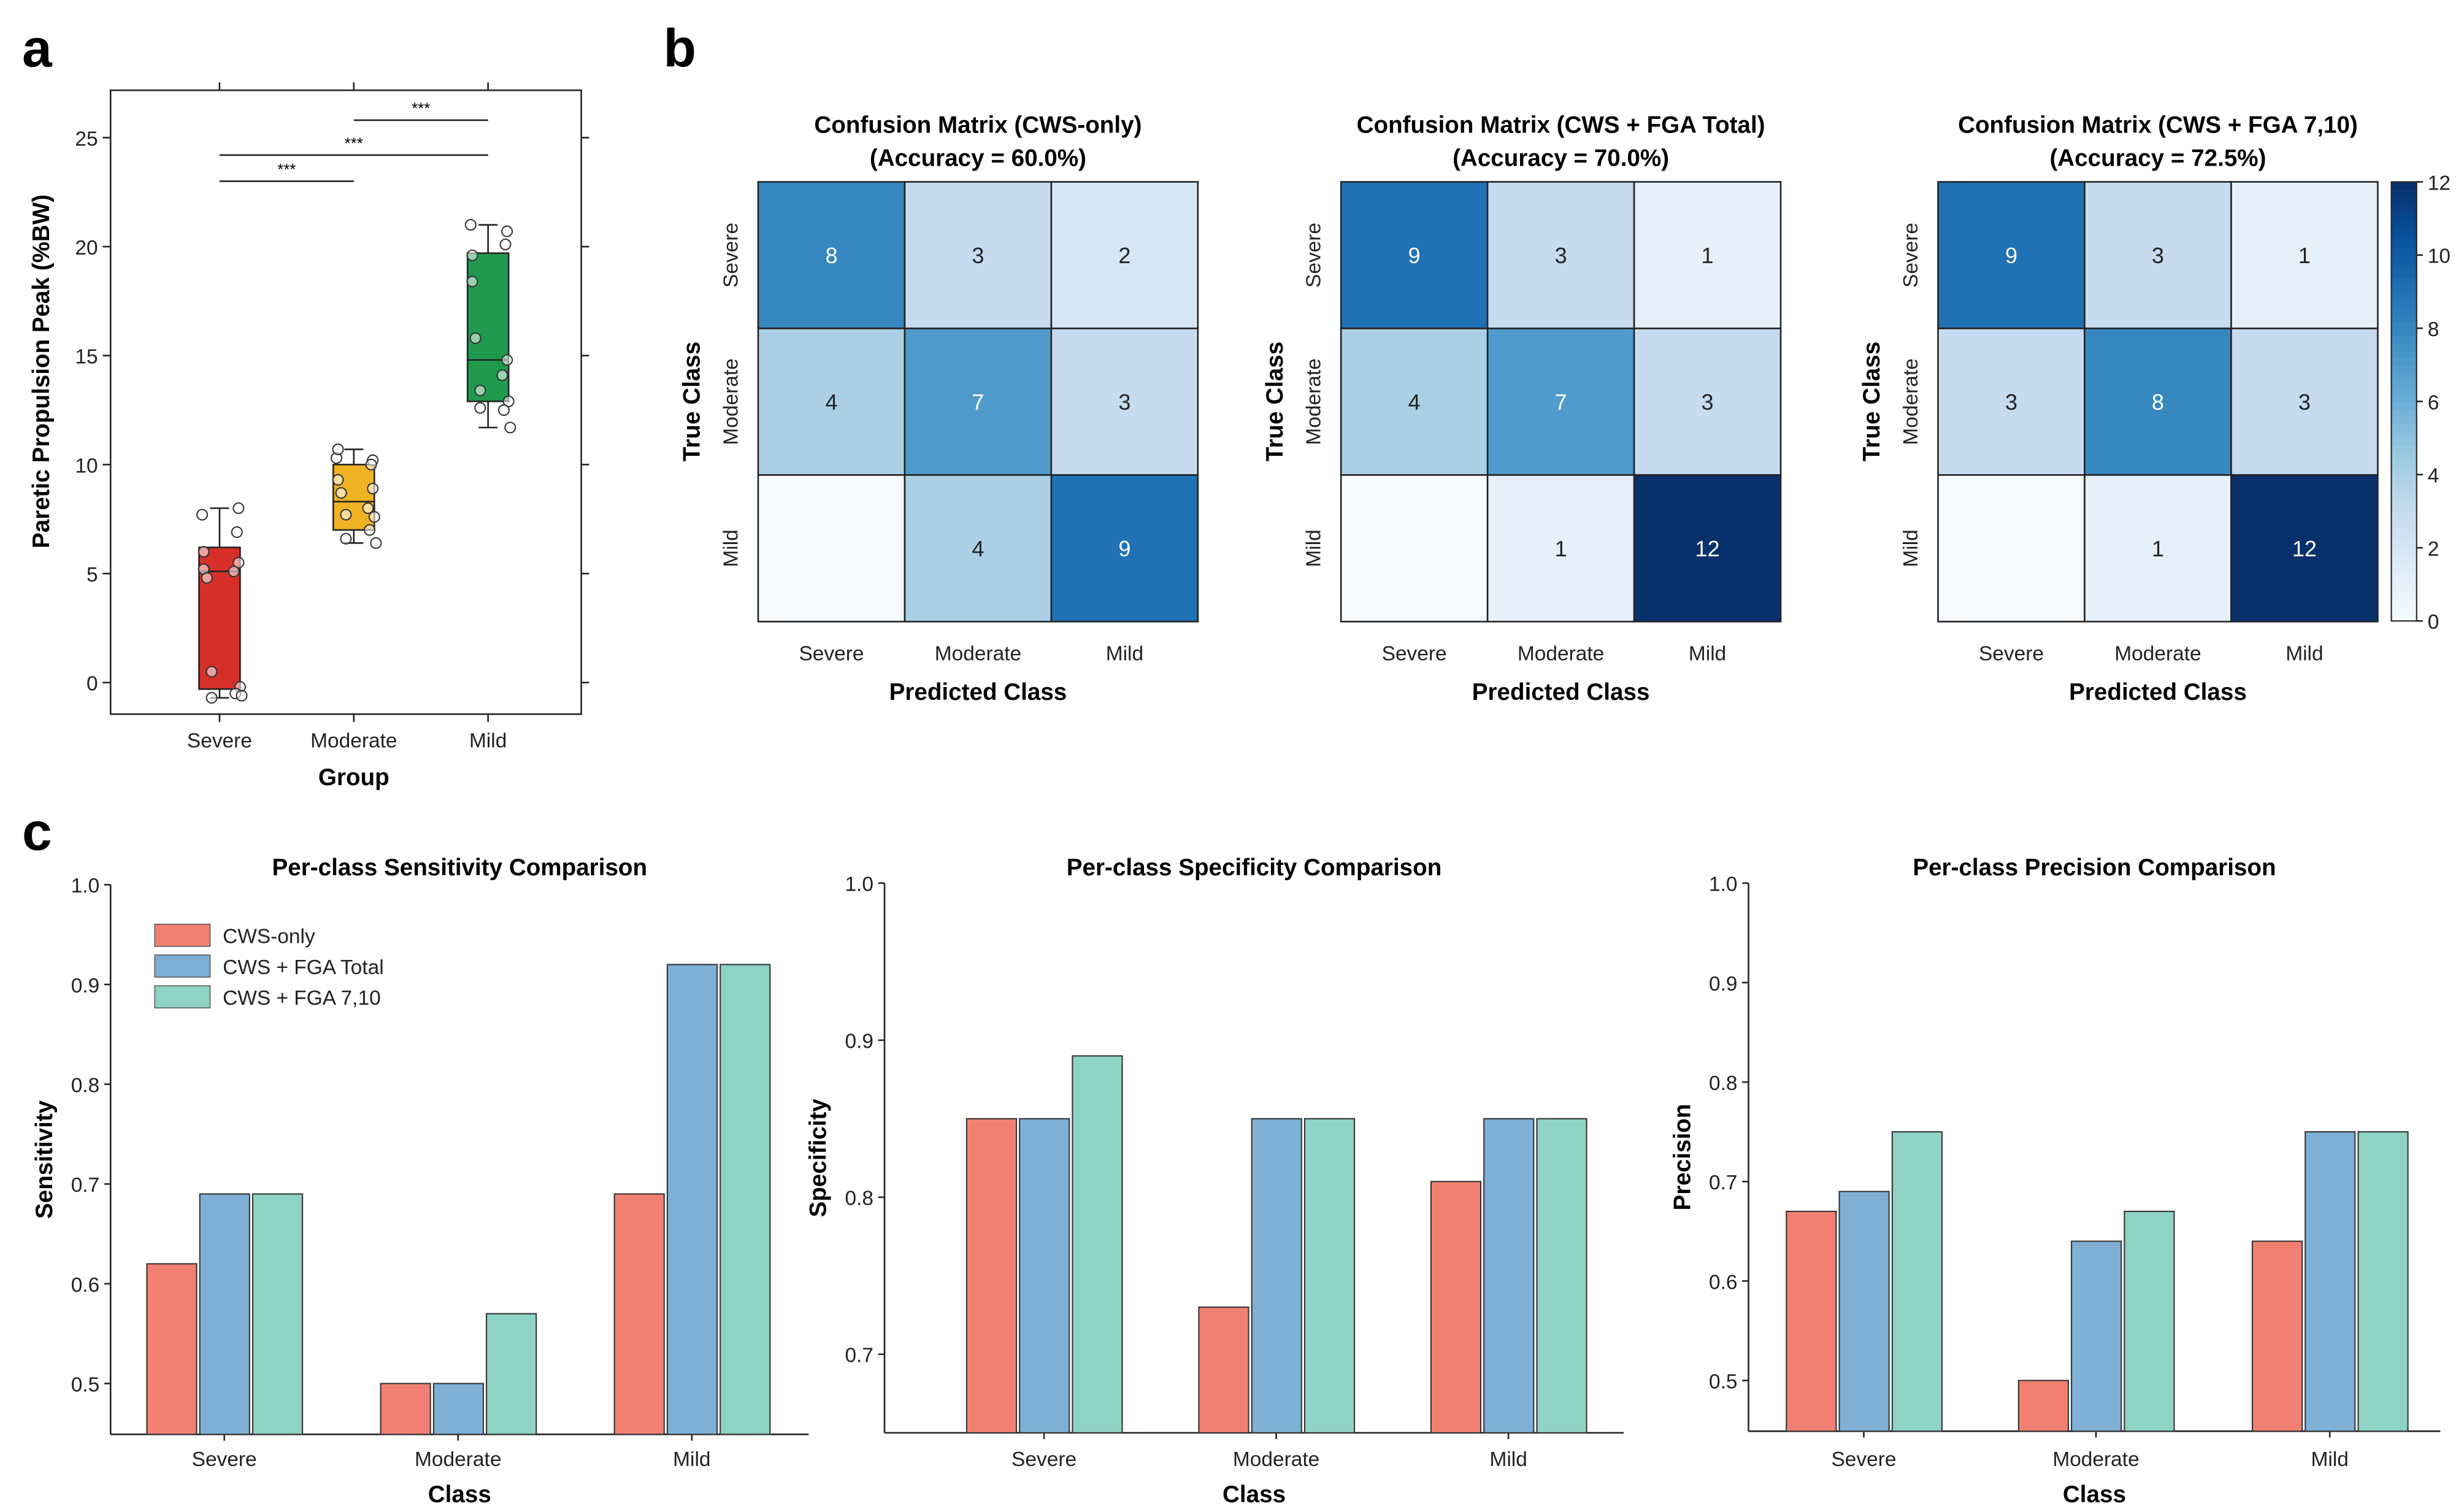 This screenshot has height=1512, width=2464. I want to click on colorbar-tick-label: 12, so click(2439, 183).